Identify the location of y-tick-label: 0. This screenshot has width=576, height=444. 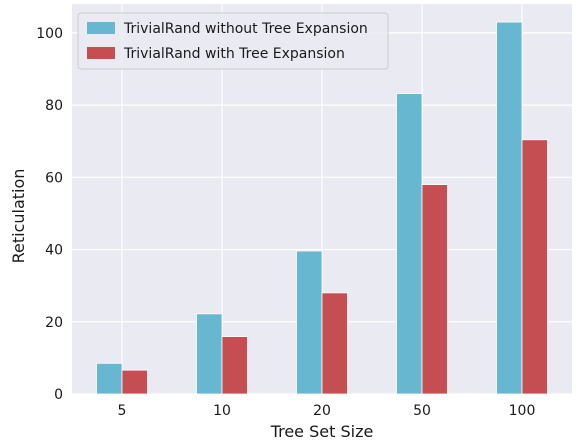
(58, 395).